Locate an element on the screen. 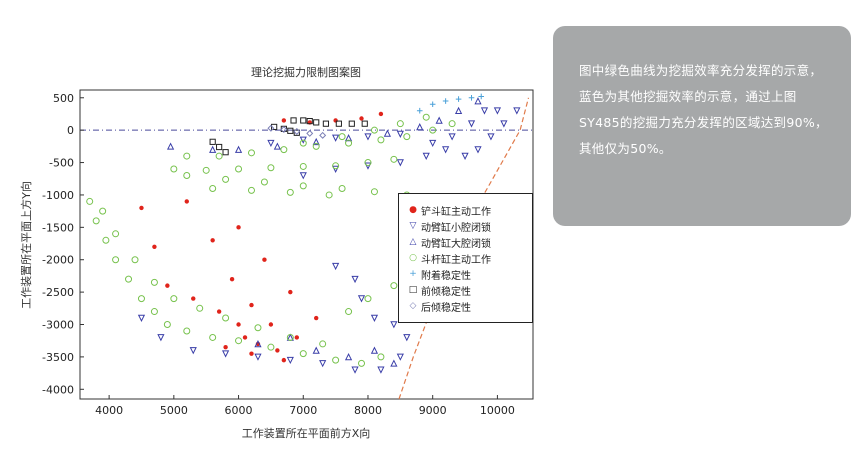  y-tick-label: -500 is located at coordinates (61, 163).